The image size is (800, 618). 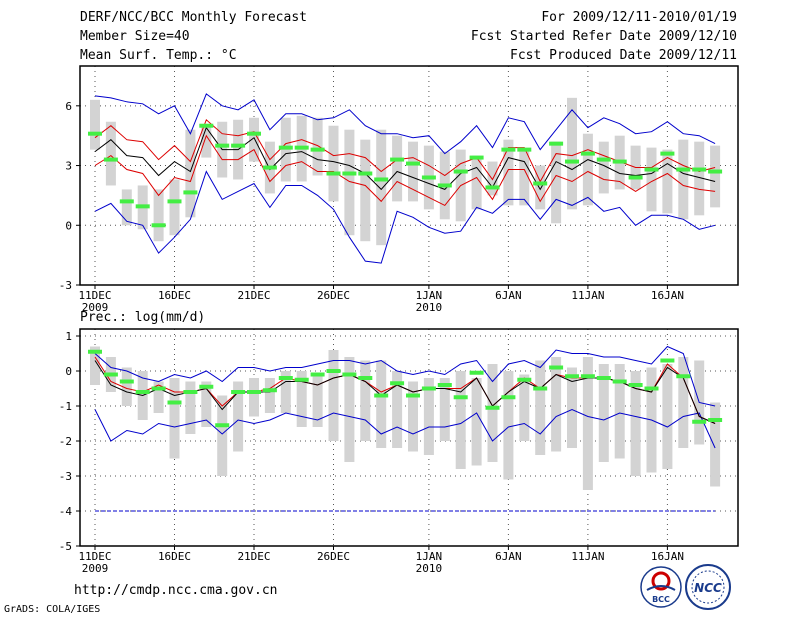 I want to click on precip-xtick-label: 11JAN, so click(x=587, y=556).